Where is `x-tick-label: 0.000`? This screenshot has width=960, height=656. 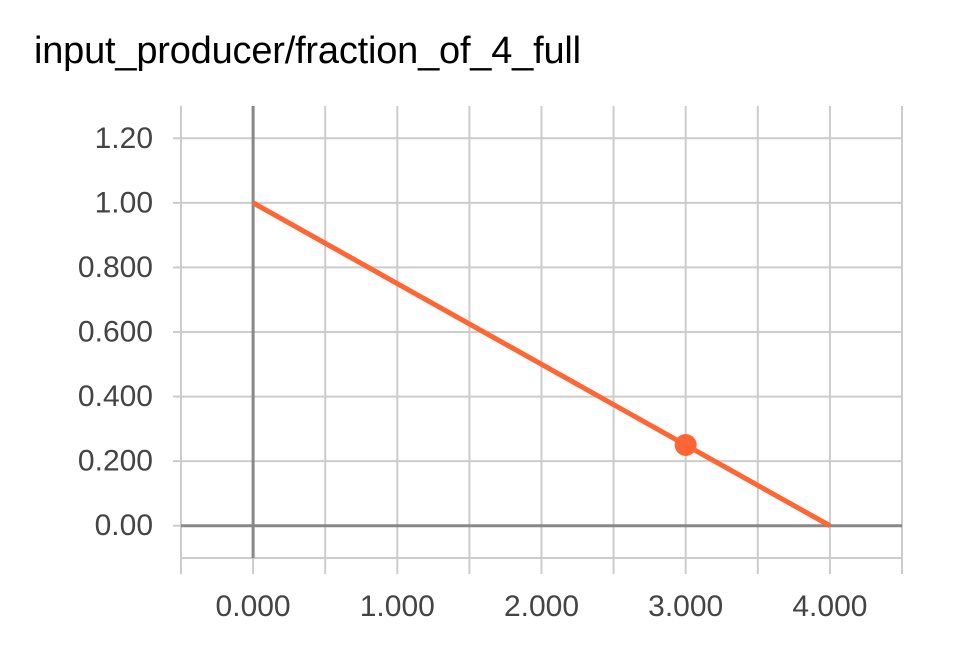 x-tick-label: 0.000 is located at coordinates (253, 606).